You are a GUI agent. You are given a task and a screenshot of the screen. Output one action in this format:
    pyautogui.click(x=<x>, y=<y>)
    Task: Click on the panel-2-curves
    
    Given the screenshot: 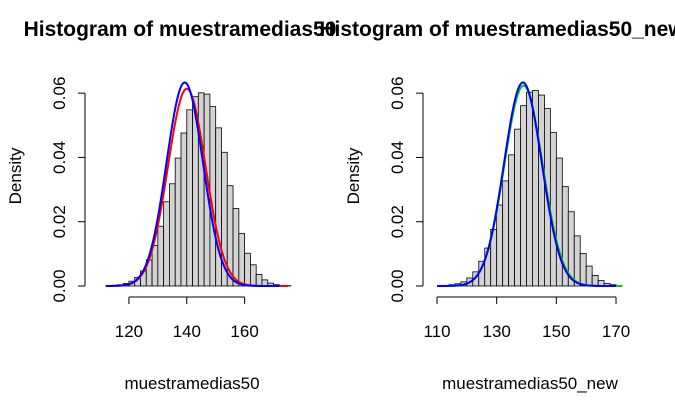 What is the action you would take?
    pyautogui.click(x=529, y=184)
    